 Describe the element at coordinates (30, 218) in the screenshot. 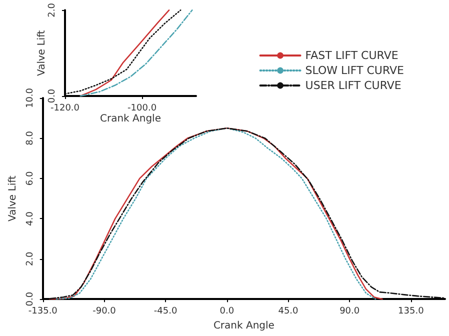

I see `y-tick-label: 4.0` at that location.